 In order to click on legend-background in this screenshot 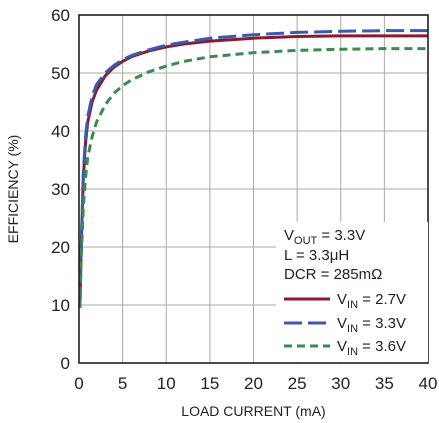, I will do `click(352, 292)`.